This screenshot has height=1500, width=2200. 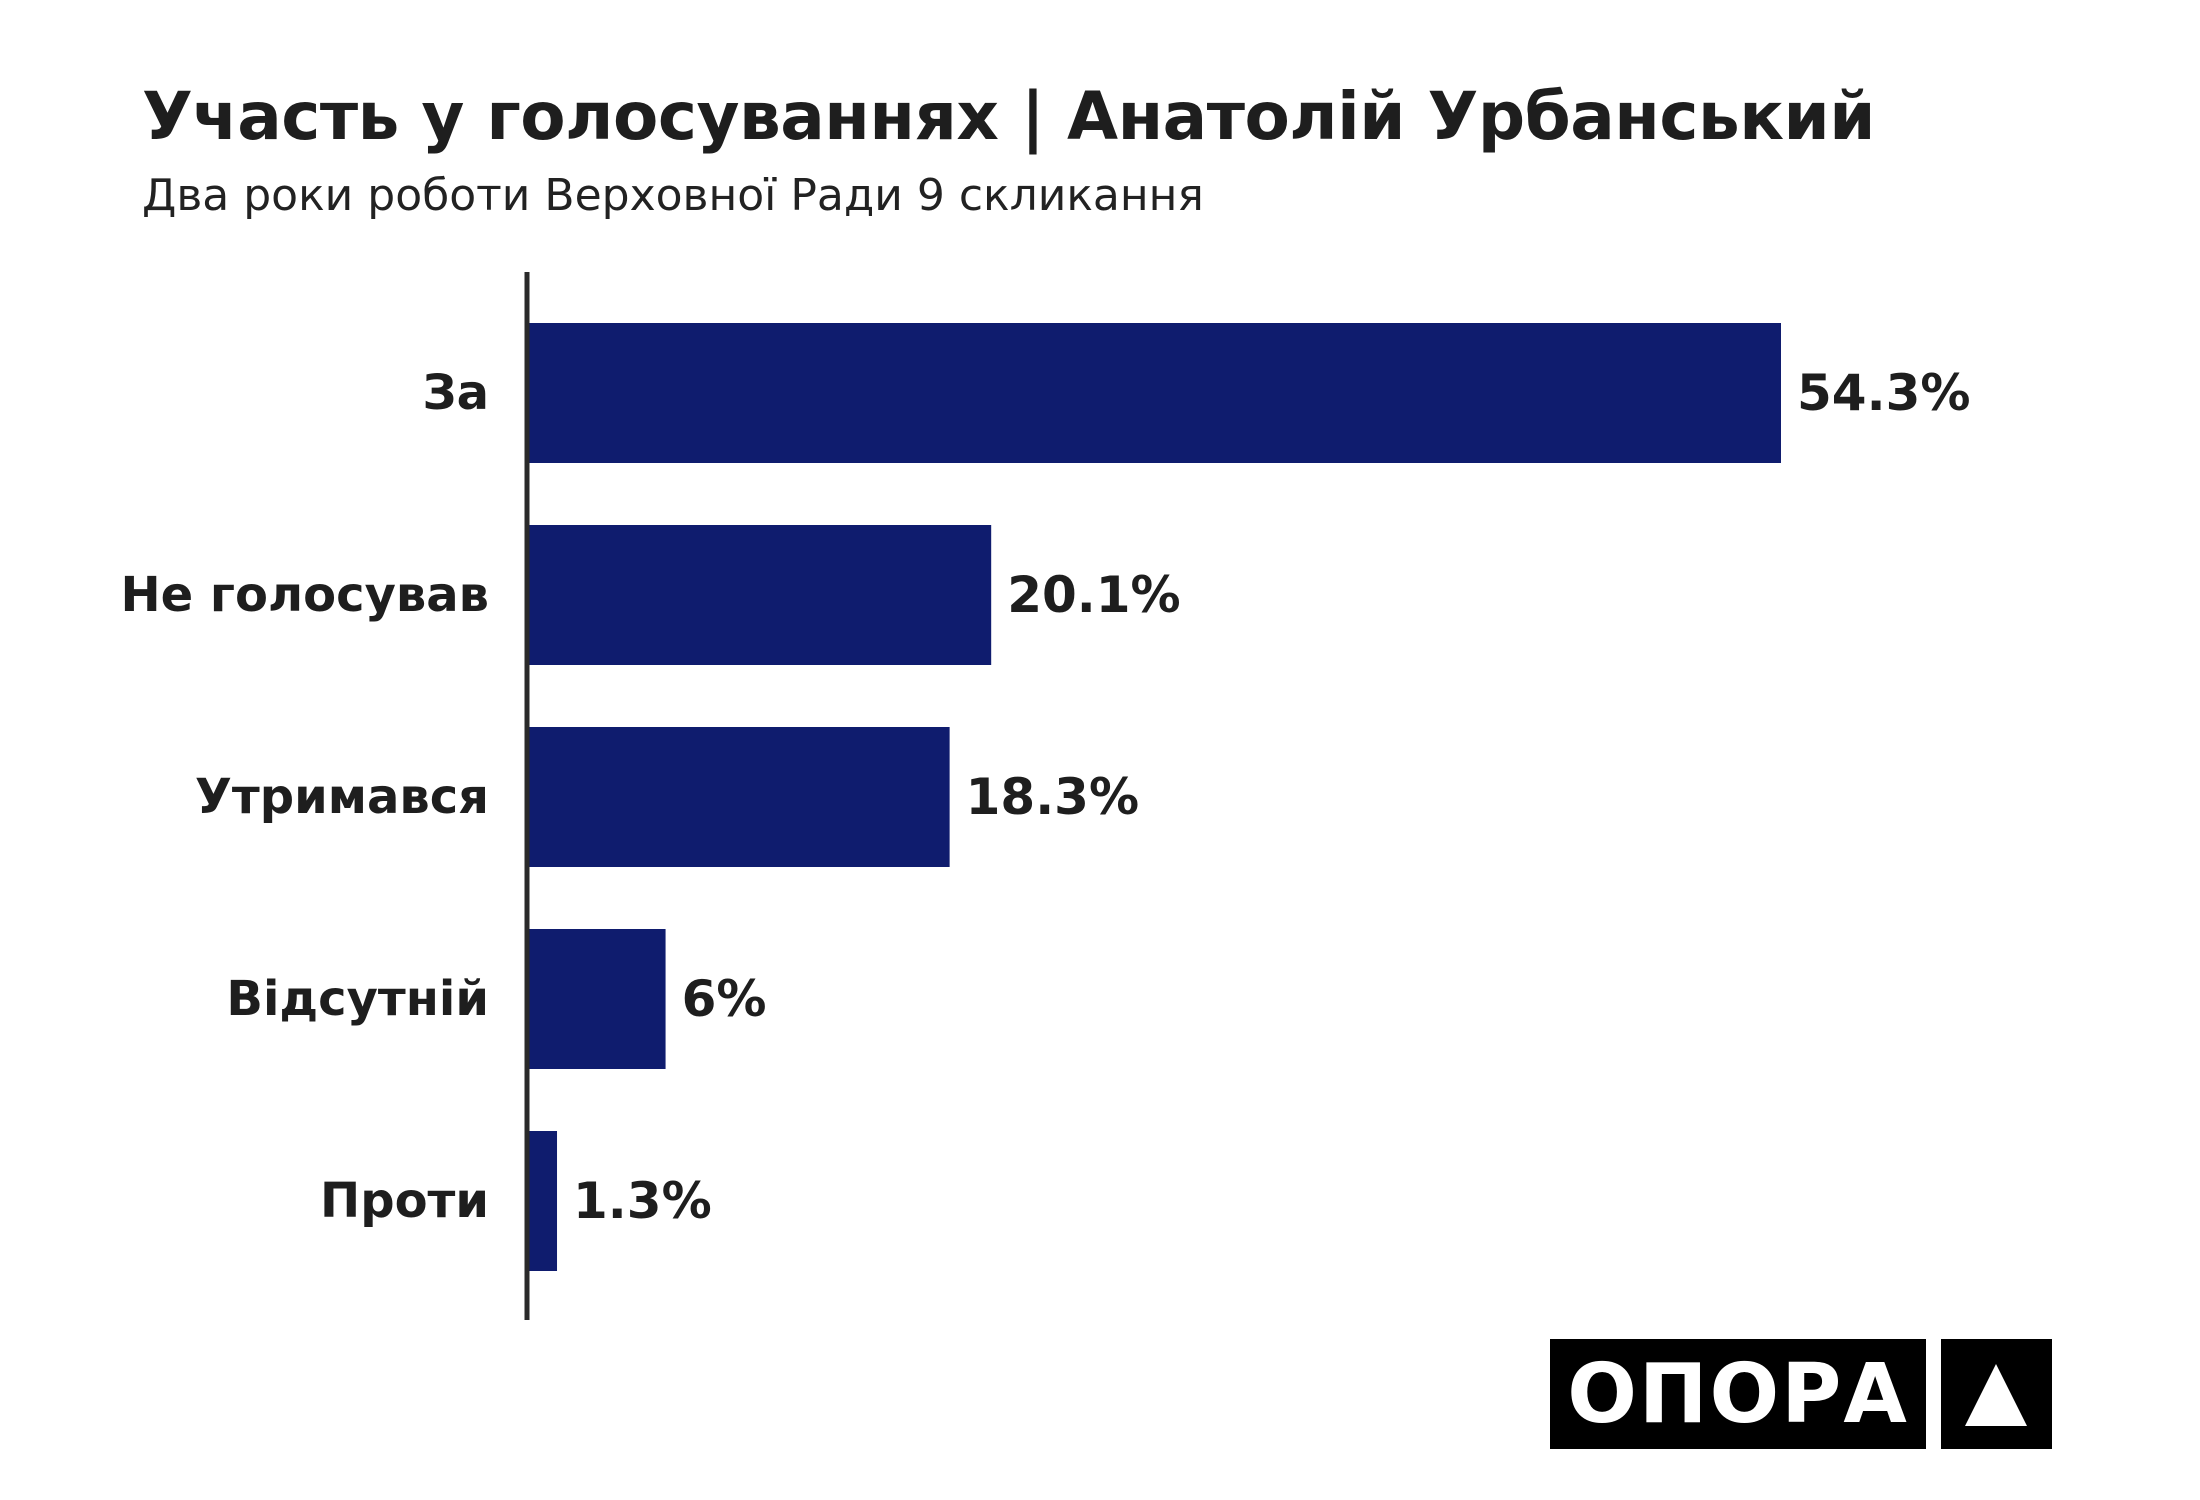 I want to click on value-label: 6%, so click(x=724, y=999).